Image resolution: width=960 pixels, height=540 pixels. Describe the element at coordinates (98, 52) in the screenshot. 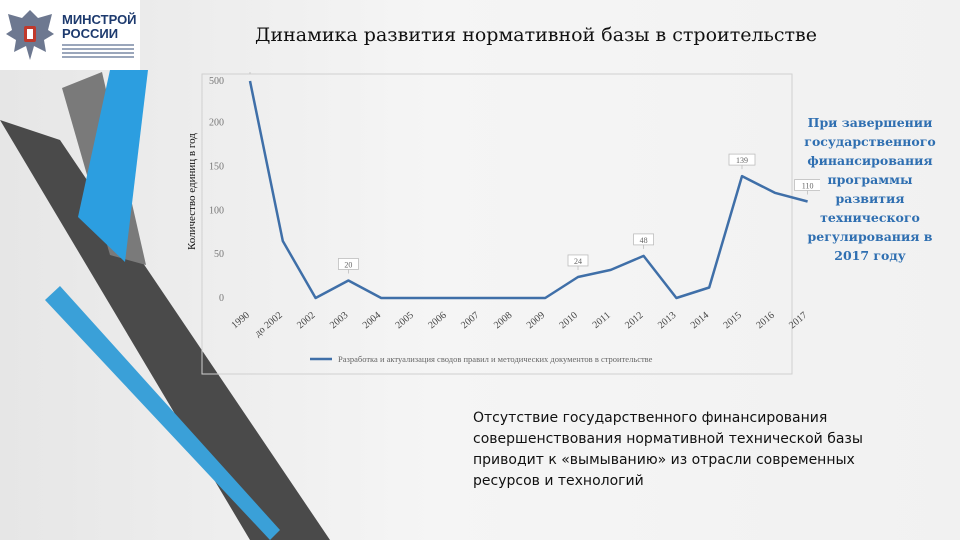

I see `ministry-subtitle-lines` at that location.